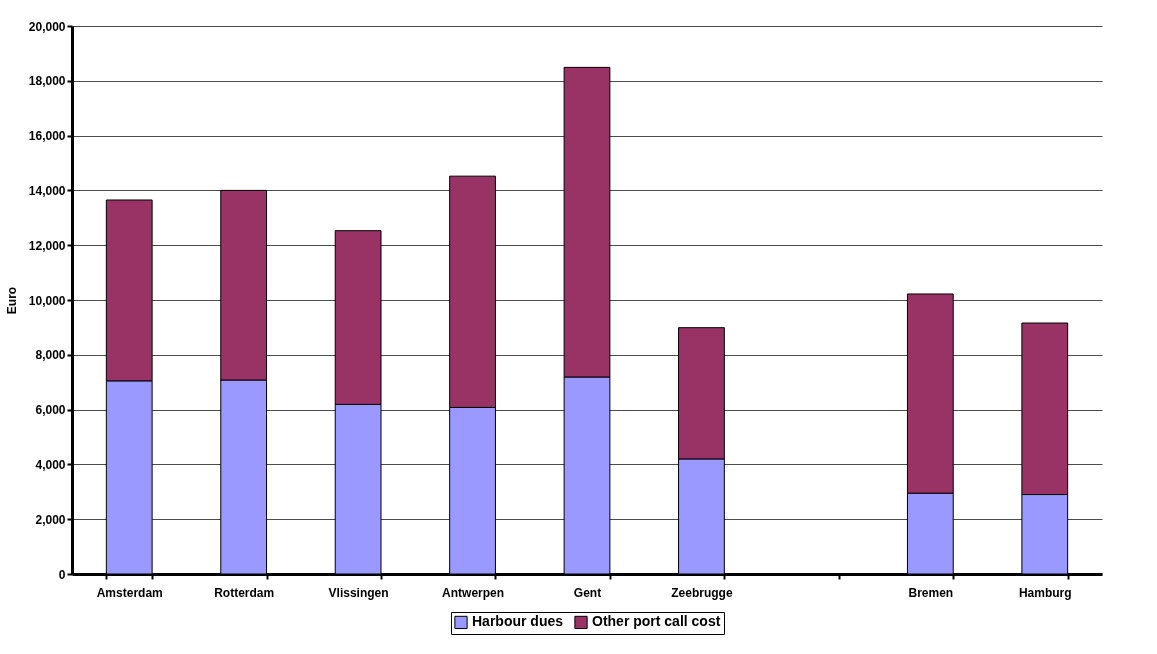 The height and width of the screenshot is (654, 1157). Describe the element at coordinates (244, 592) in the screenshot. I see `x-tick-label: Rotterdam` at that location.